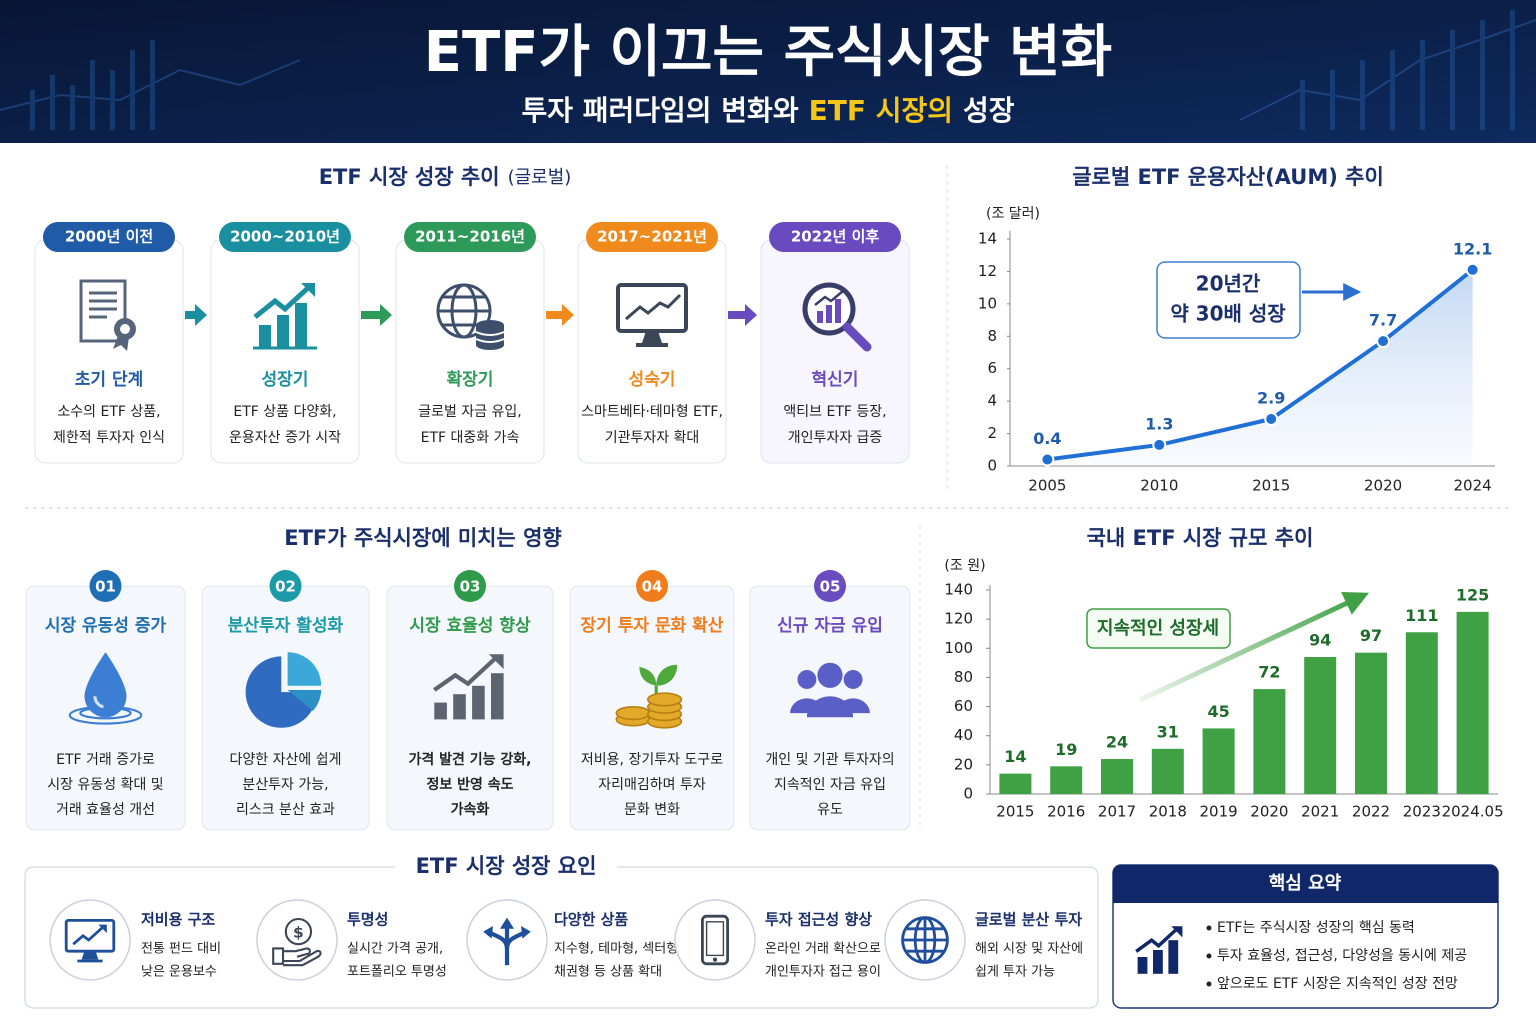 This screenshot has width=1536, height=1024. Describe the element at coordinates (1168, 731) in the screenshot. I see `value-label: 31` at that location.